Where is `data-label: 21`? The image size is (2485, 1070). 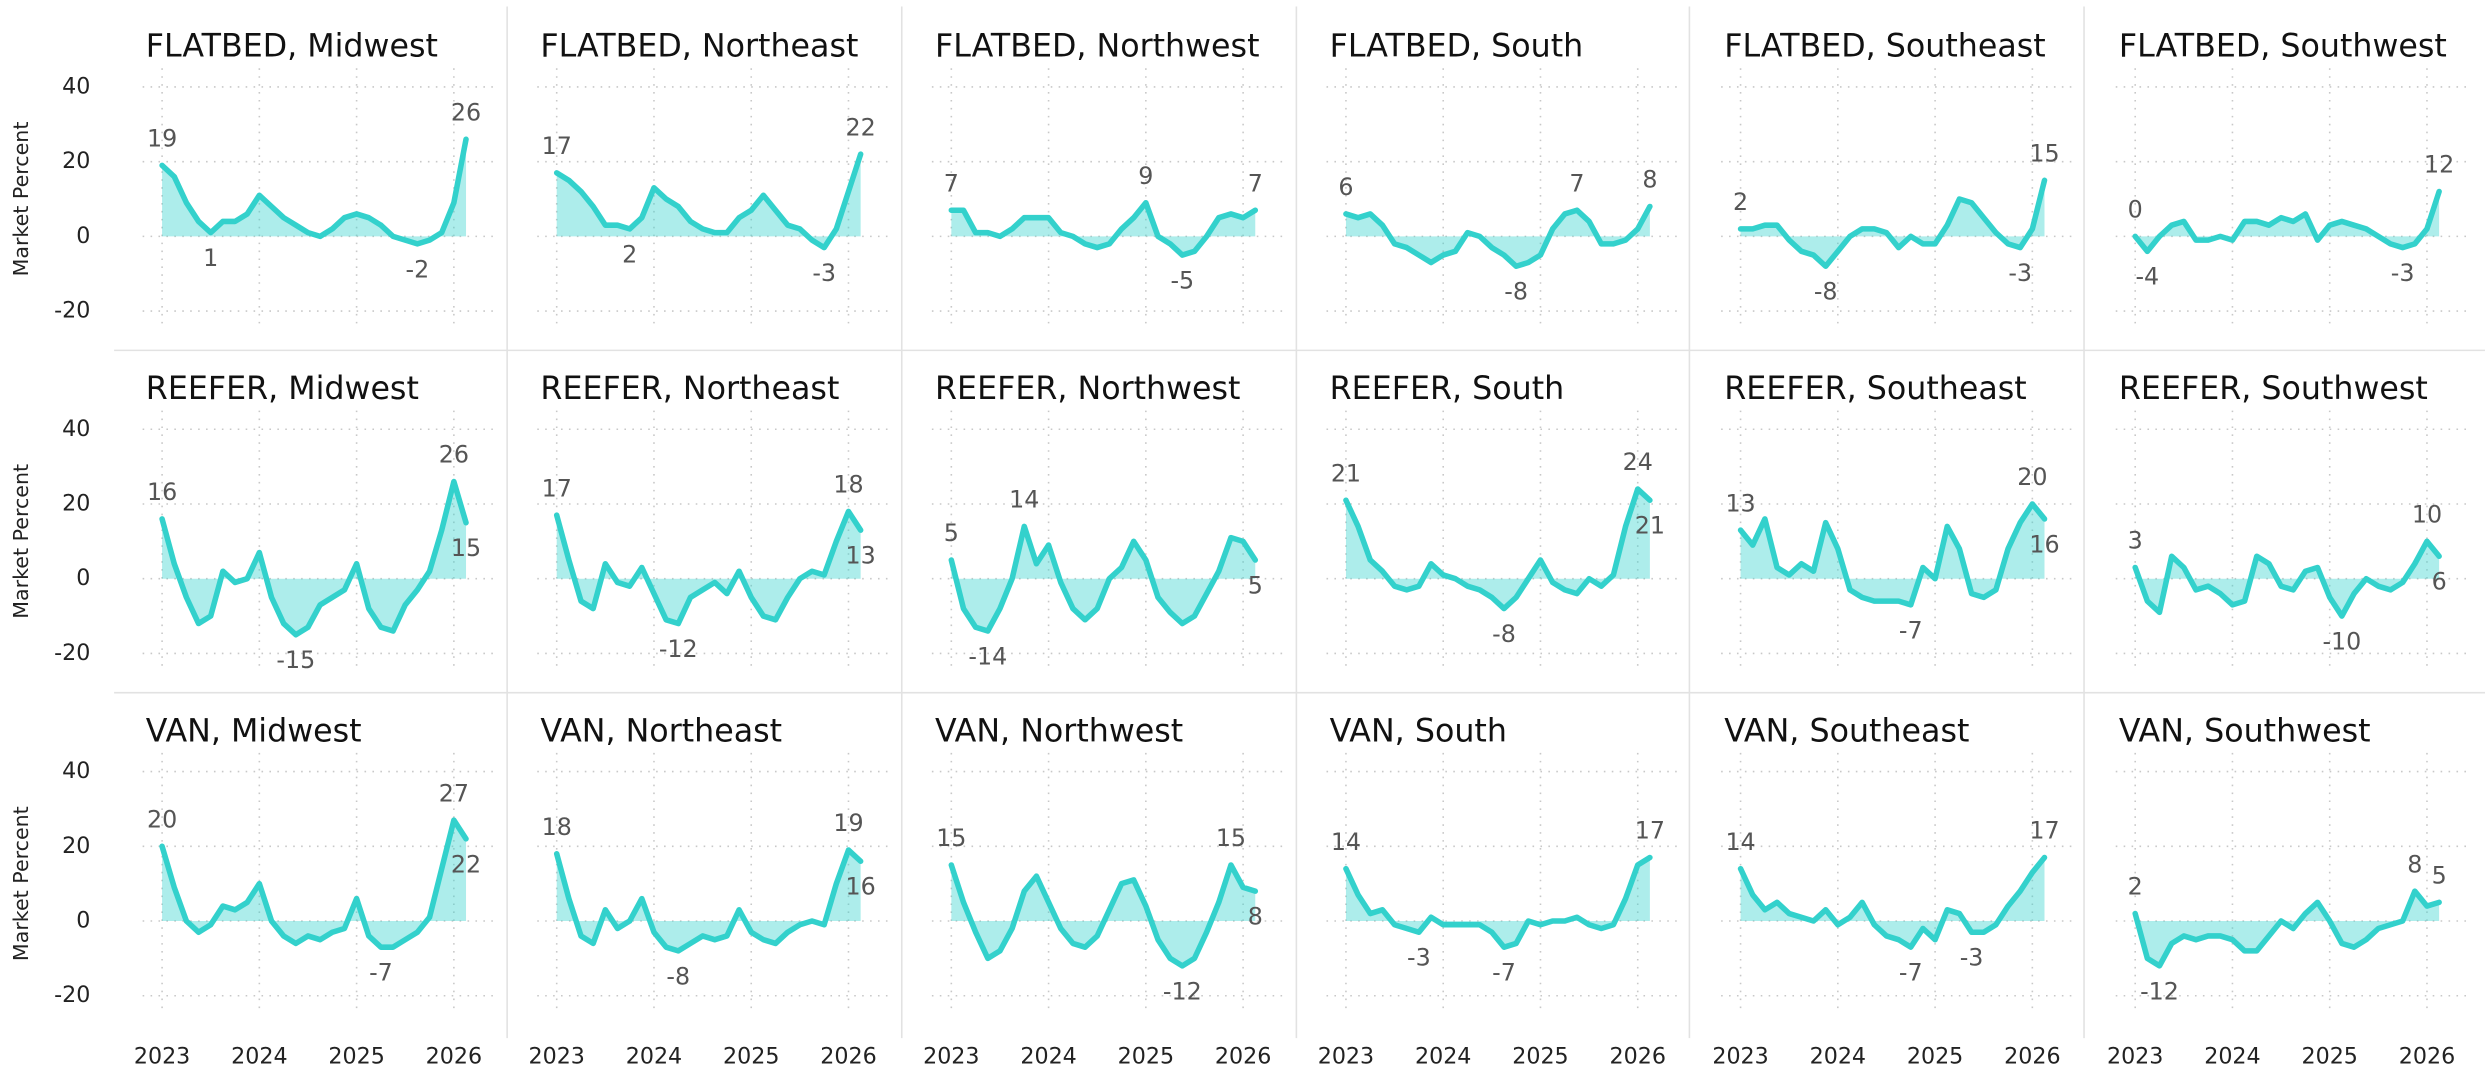 data-label: 21 is located at coordinates (1346, 473).